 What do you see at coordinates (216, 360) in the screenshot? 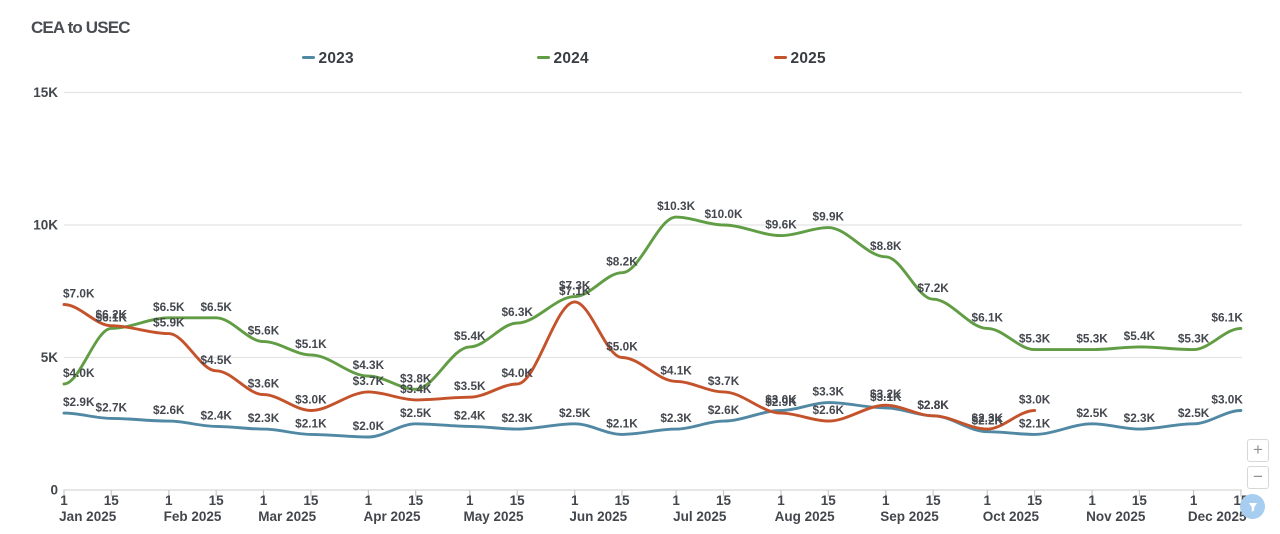
I see `svg-text: $4.5K` at bounding box center [216, 360].